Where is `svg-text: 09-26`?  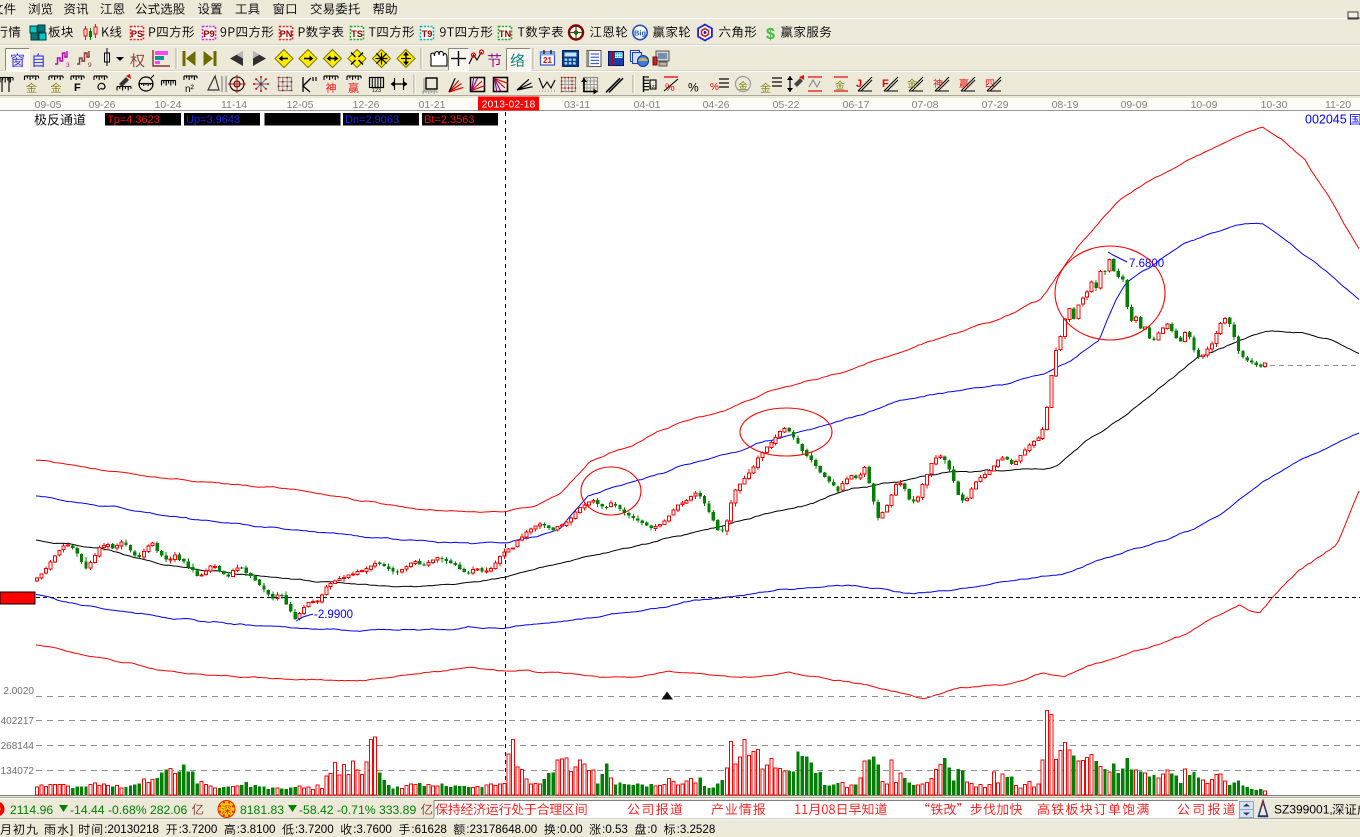
svg-text: 09-26 is located at coordinates (102, 105).